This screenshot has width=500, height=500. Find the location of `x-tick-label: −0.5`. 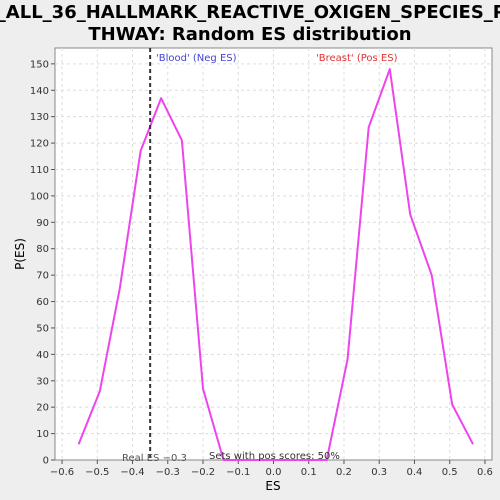

x-tick-label: −0.5 is located at coordinates (97, 472).